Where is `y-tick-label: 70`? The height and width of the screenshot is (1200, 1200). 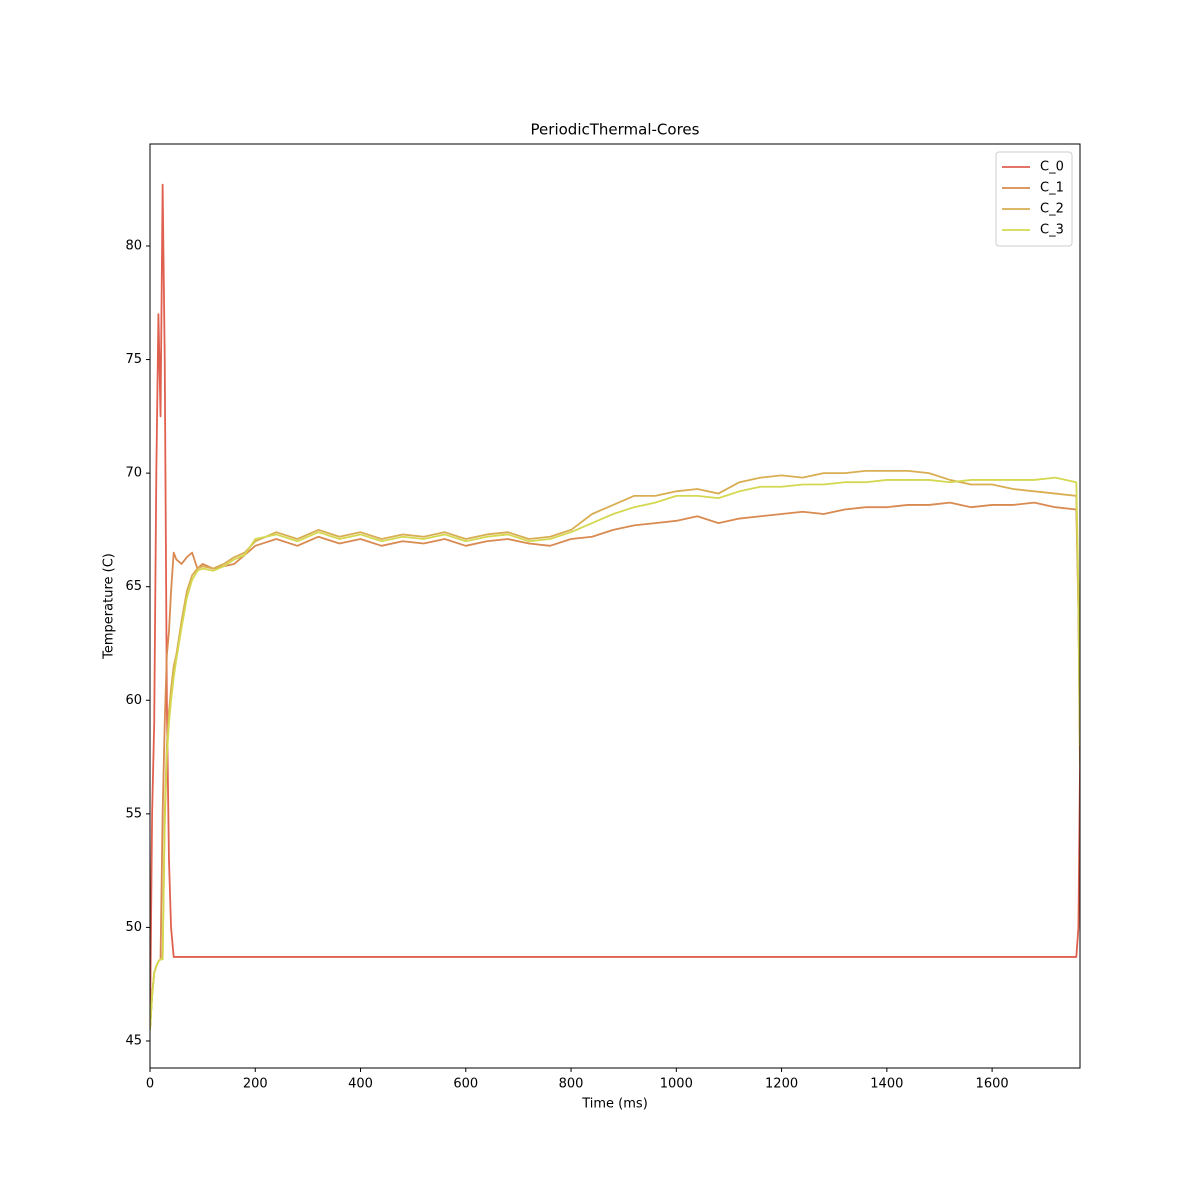
y-tick-label: 70 is located at coordinates (133, 473).